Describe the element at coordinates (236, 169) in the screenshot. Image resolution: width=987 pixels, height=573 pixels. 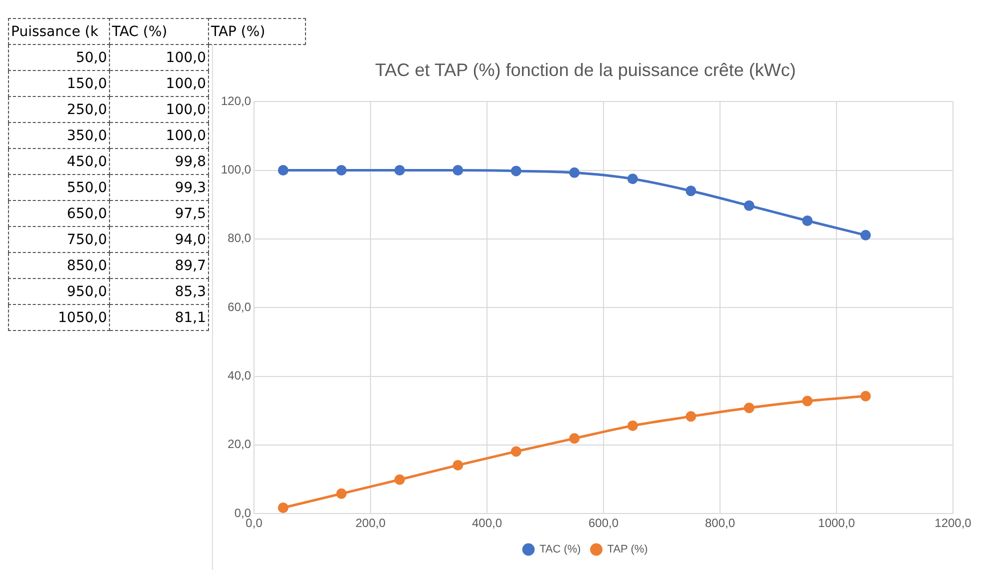
I see `y-tick-label: 100,0` at that location.